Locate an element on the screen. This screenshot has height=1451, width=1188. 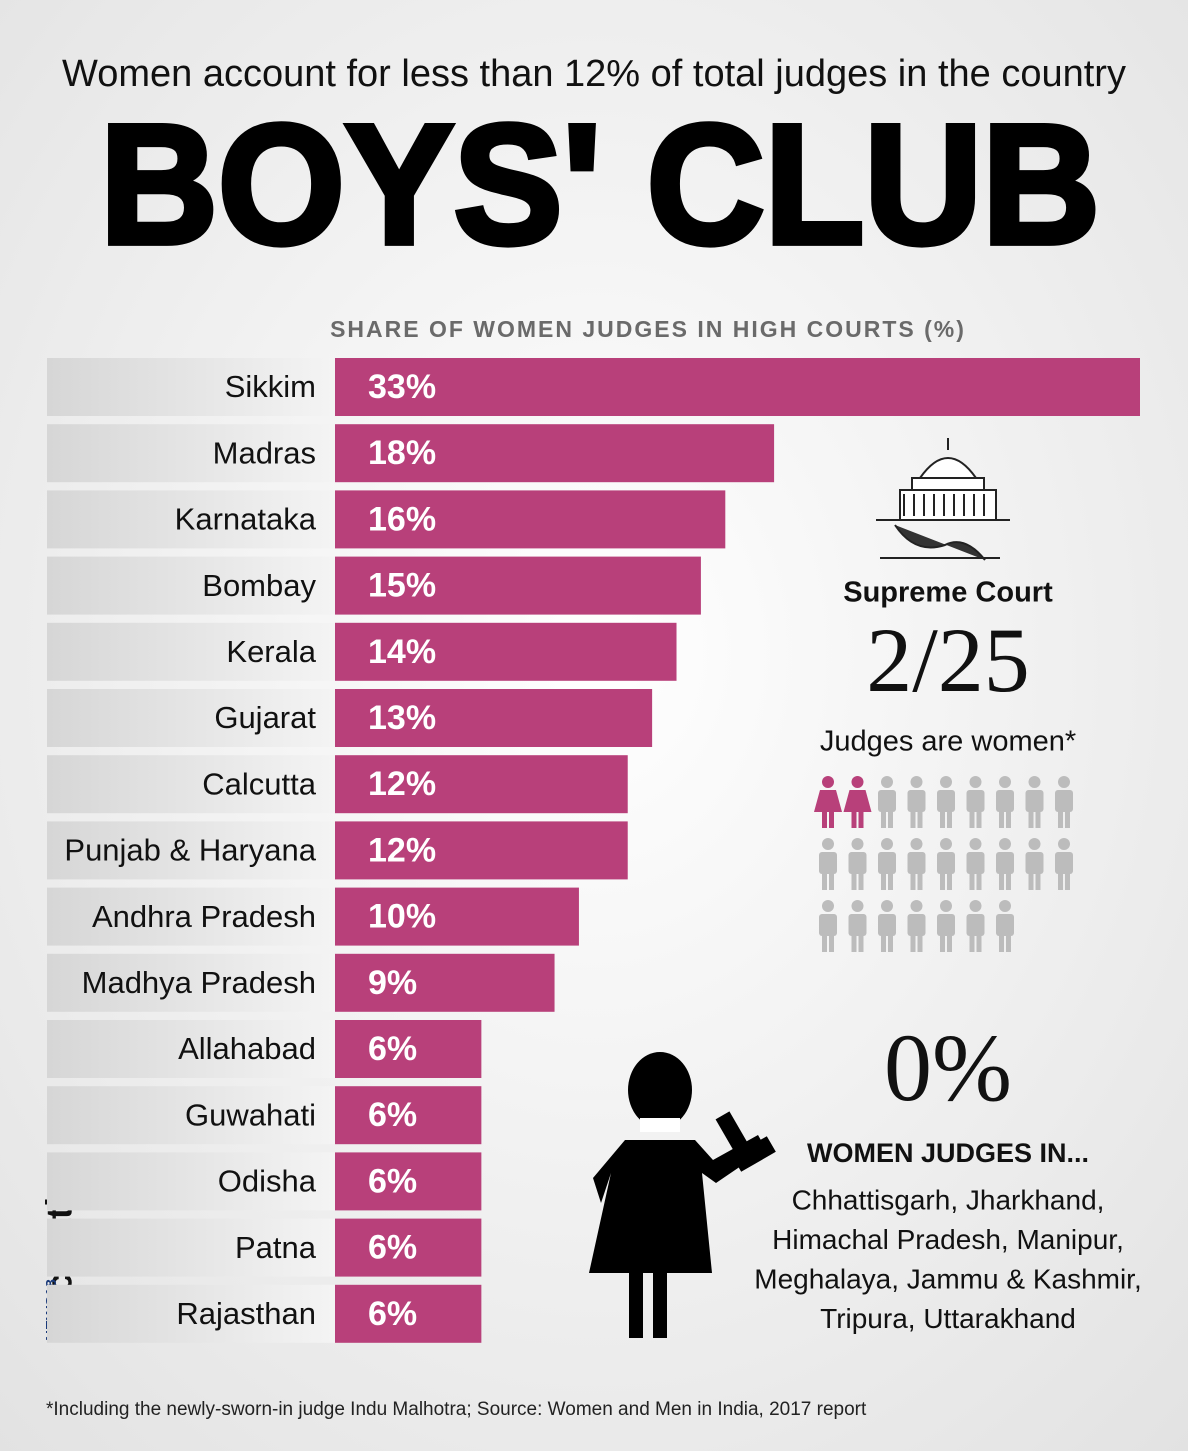
chart-title: BOYS' CLUB is located at coordinates (600, 185).